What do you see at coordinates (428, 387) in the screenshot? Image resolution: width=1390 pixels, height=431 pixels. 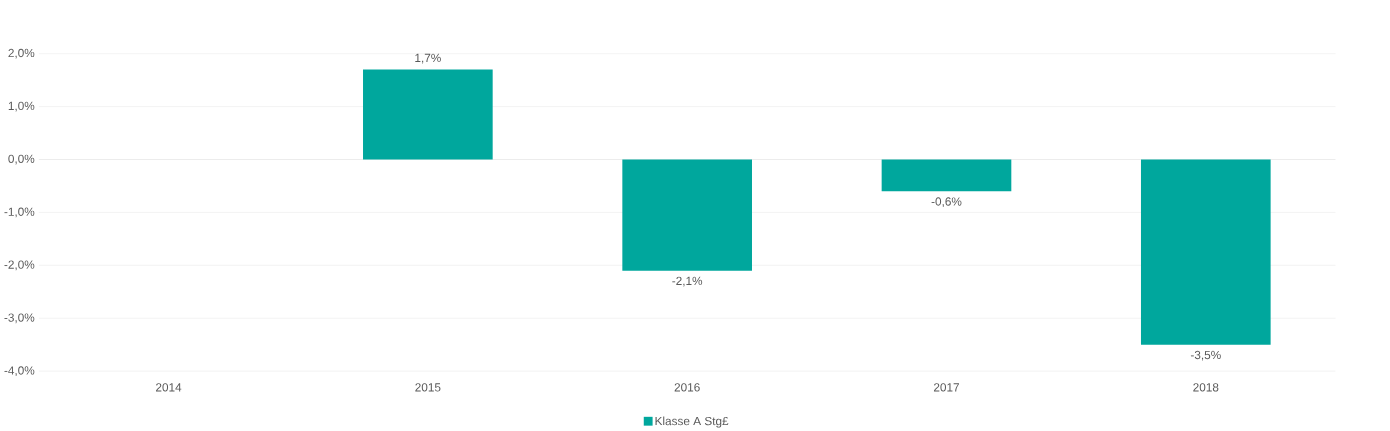 I see `x-tick-label: 2015` at bounding box center [428, 387].